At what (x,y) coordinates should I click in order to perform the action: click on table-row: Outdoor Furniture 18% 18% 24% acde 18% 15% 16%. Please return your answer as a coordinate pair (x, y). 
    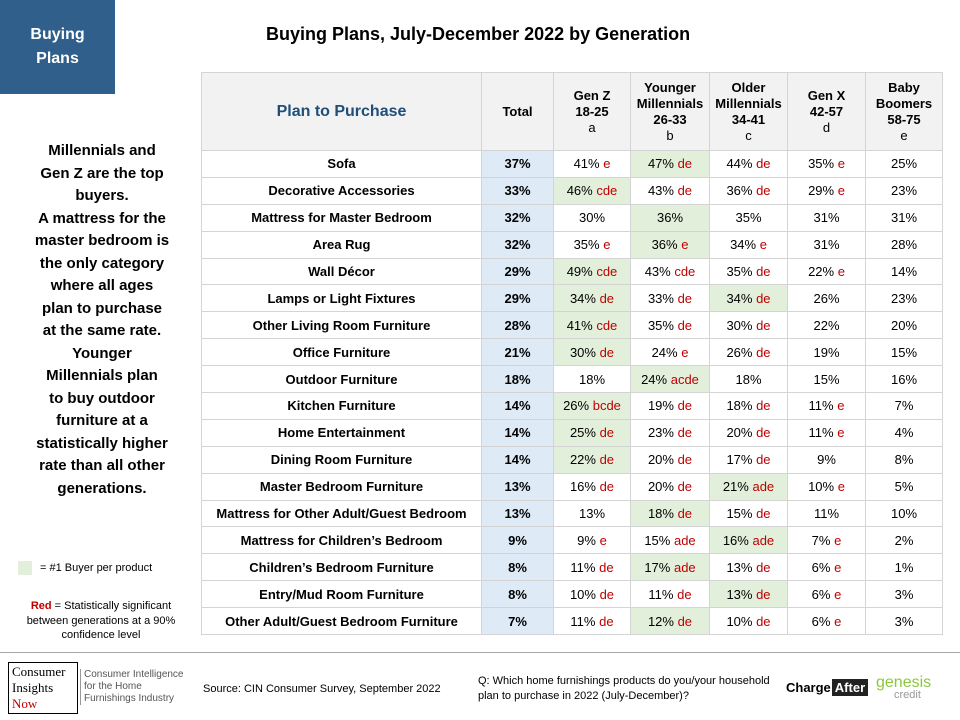
    Looking at the image, I should click on (572, 379).